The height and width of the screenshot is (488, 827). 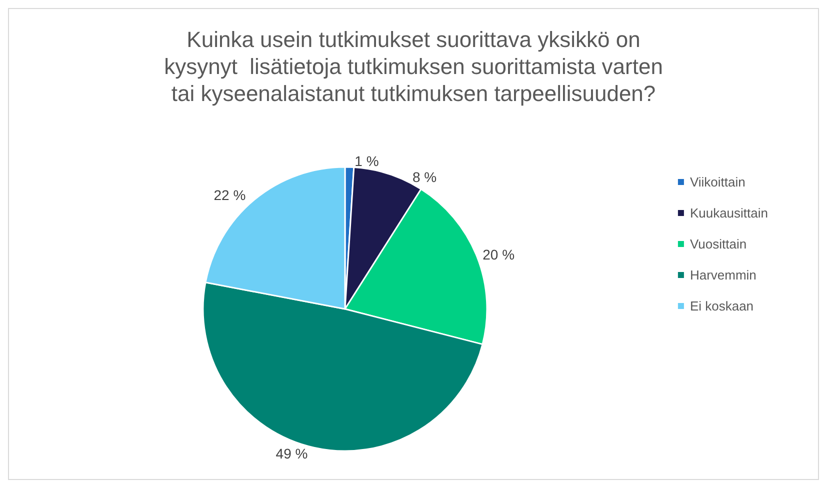 I want to click on legend-label: Kuukausittain, so click(x=729, y=213).